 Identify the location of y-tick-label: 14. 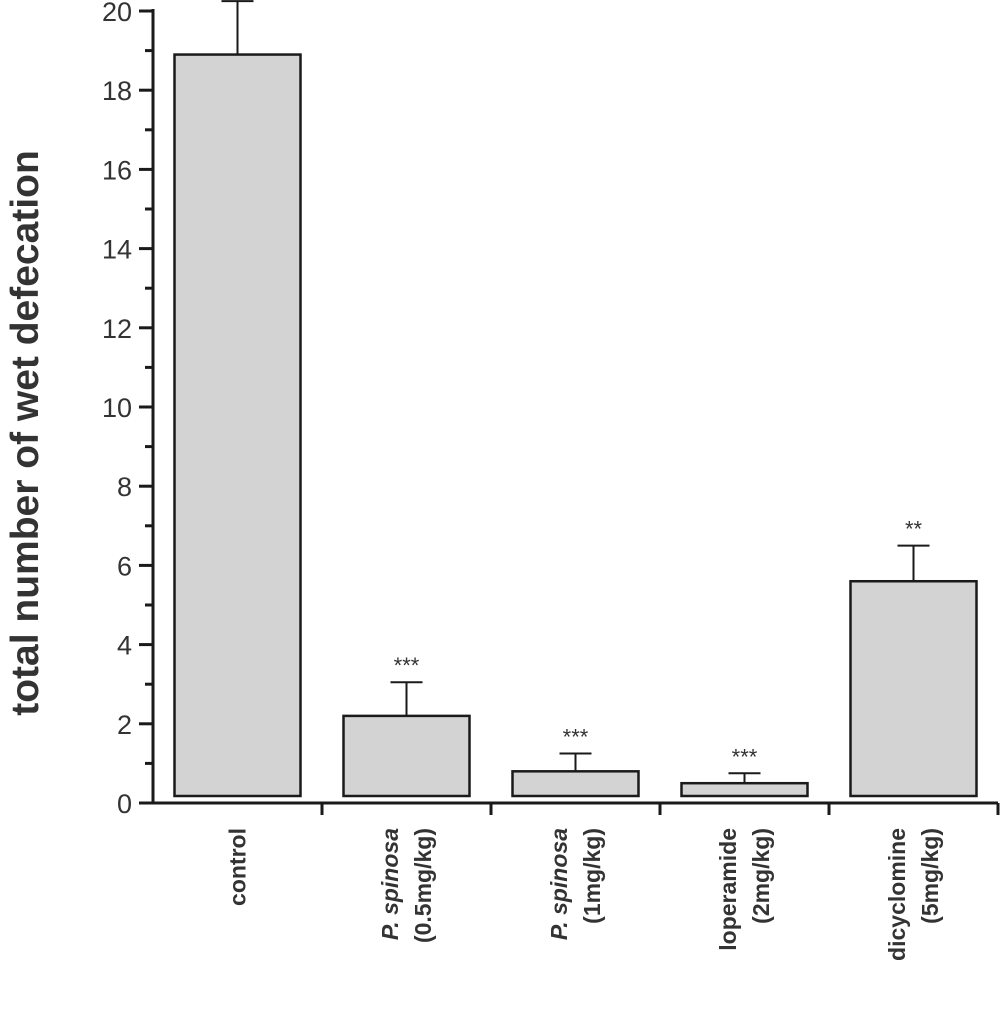
(117, 250).